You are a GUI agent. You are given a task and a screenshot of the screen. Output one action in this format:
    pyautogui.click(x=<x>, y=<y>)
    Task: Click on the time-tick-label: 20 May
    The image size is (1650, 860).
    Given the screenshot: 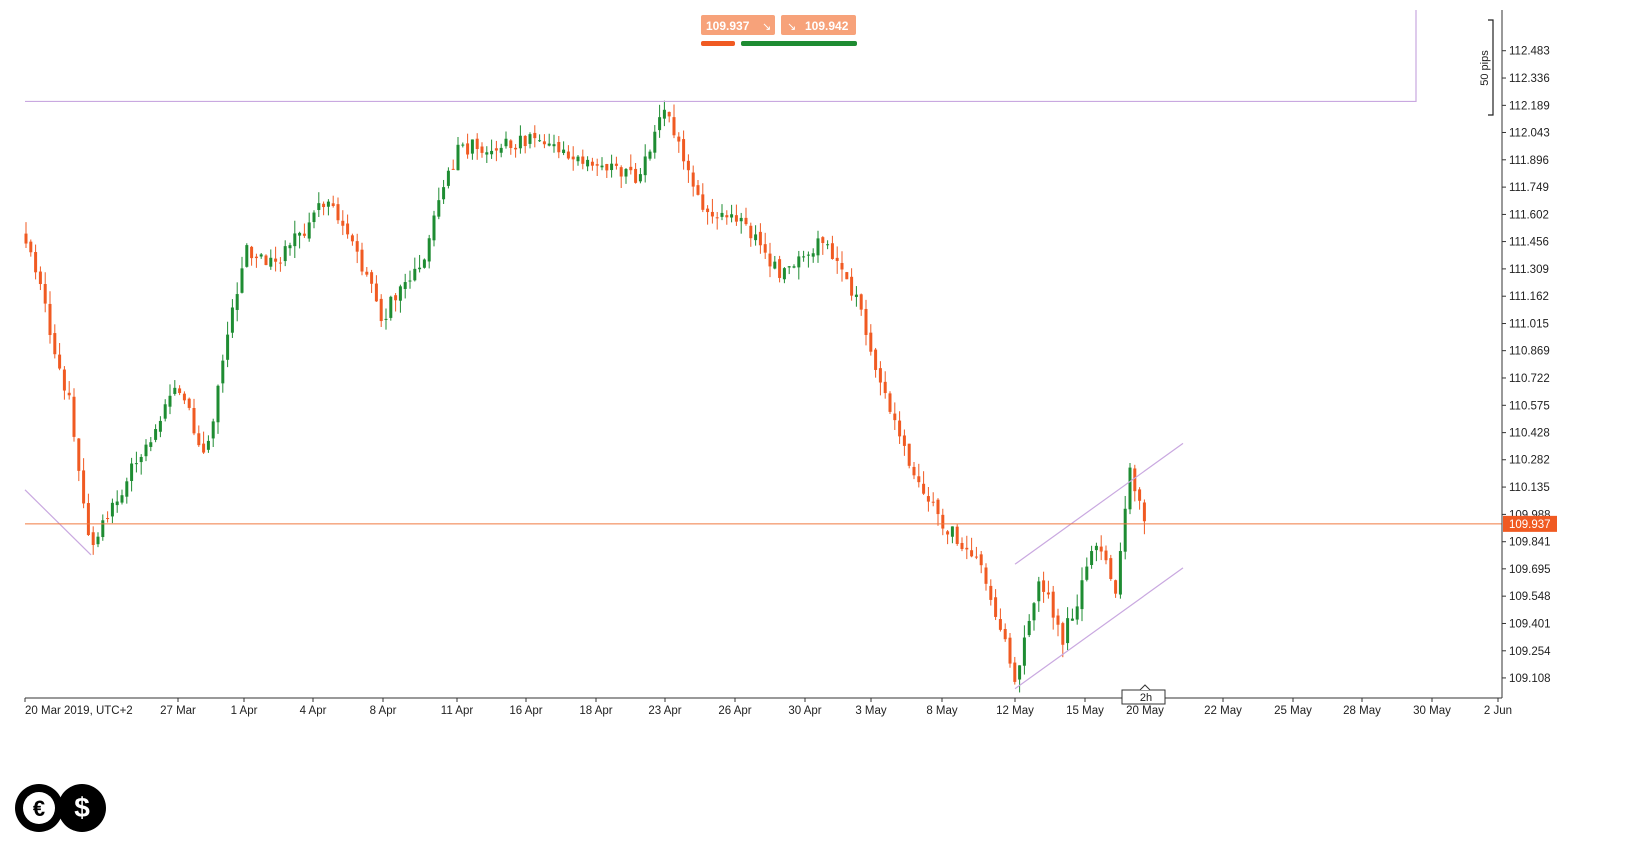 What is the action you would take?
    pyautogui.click(x=1145, y=711)
    